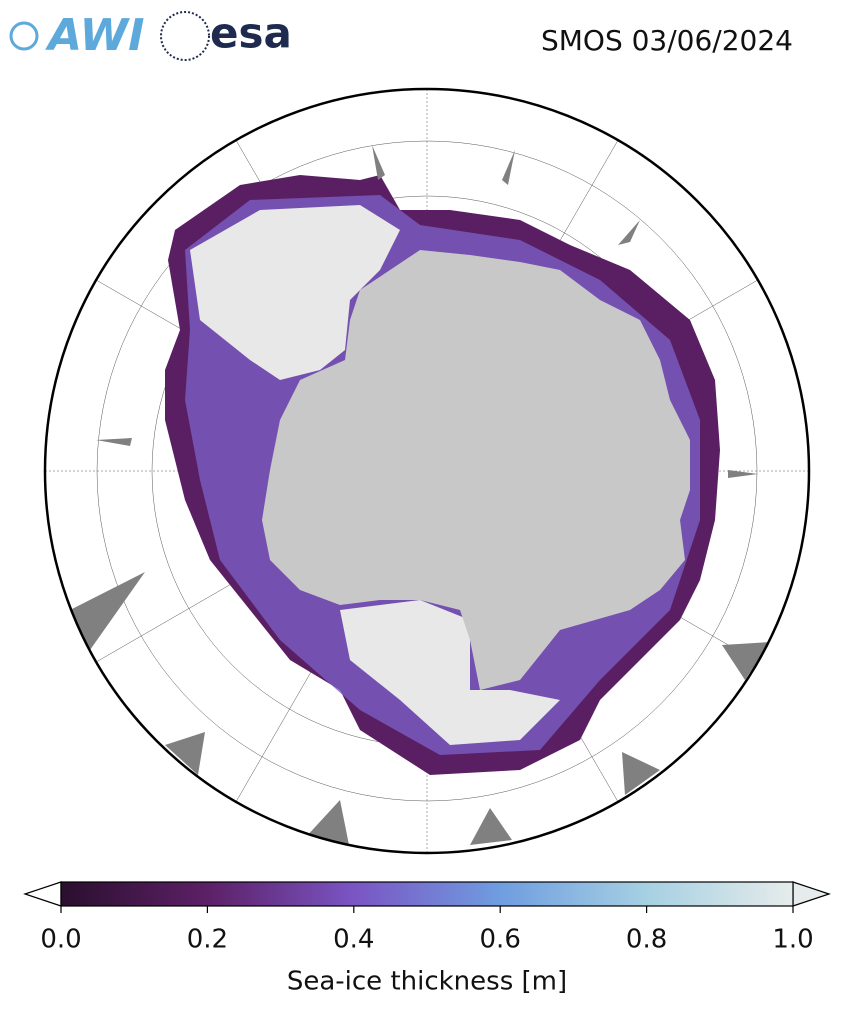 This screenshot has width=854, height=1026. What do you see at coordinates (427, 982) in the screenshot?
I see `colorbar-label: Sea-ice thickness [m]` at bounding box center [427, 982].